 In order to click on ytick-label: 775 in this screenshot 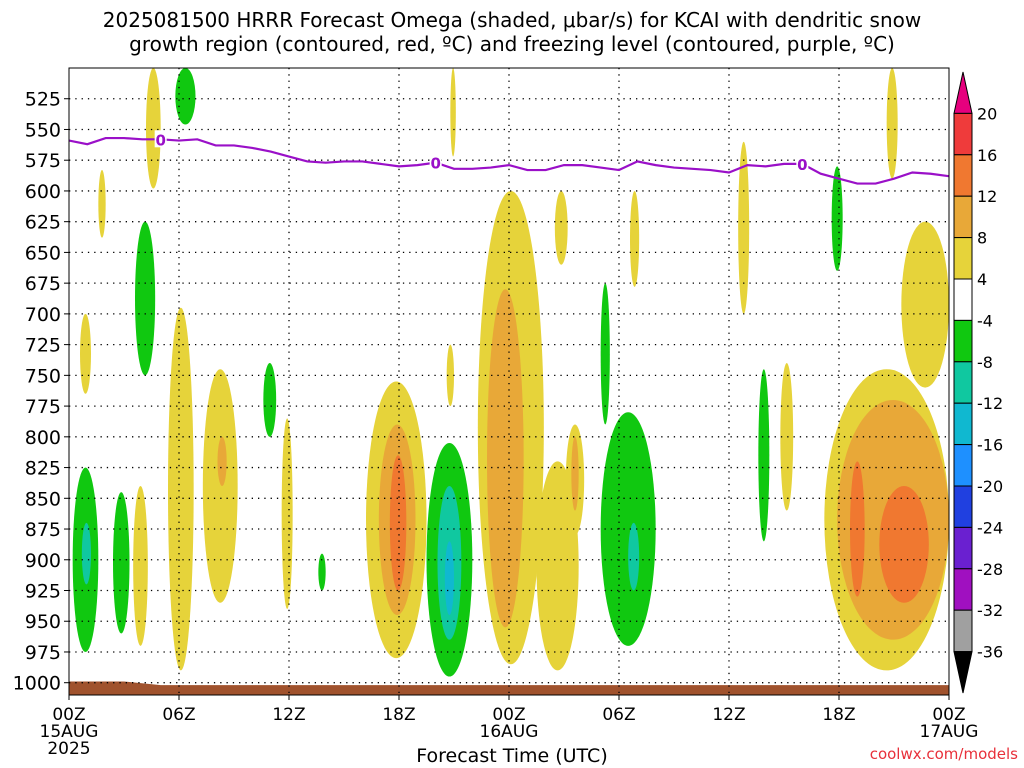, I will do `click(43, 407)`.